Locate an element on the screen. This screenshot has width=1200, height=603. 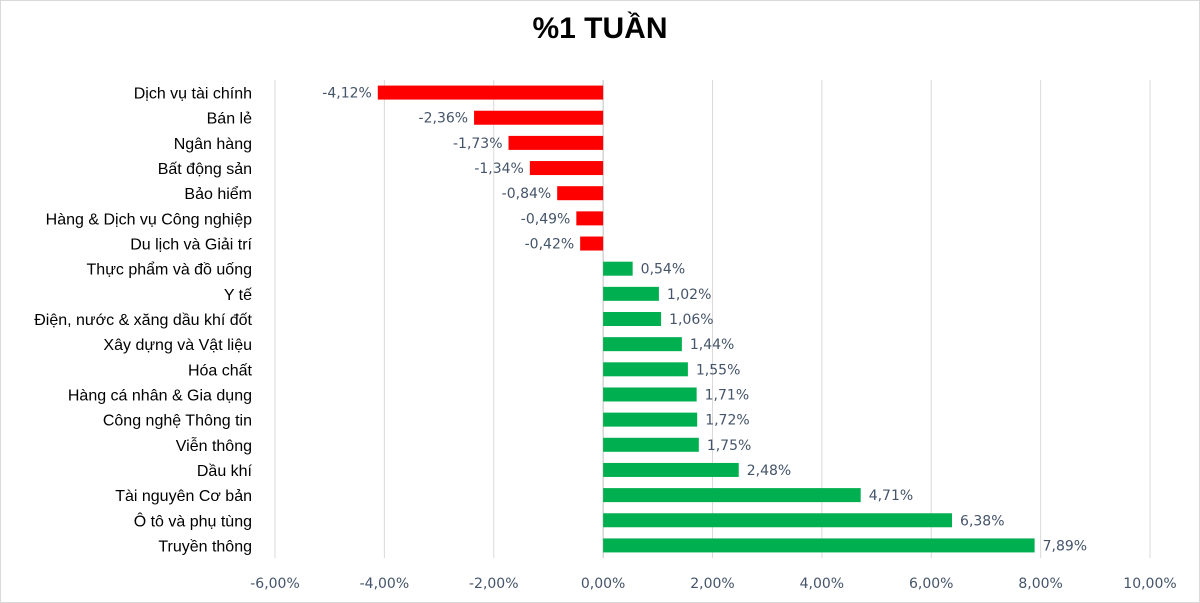
category-label: Du lịch và Giải trí is located at coordinates (191, 245).